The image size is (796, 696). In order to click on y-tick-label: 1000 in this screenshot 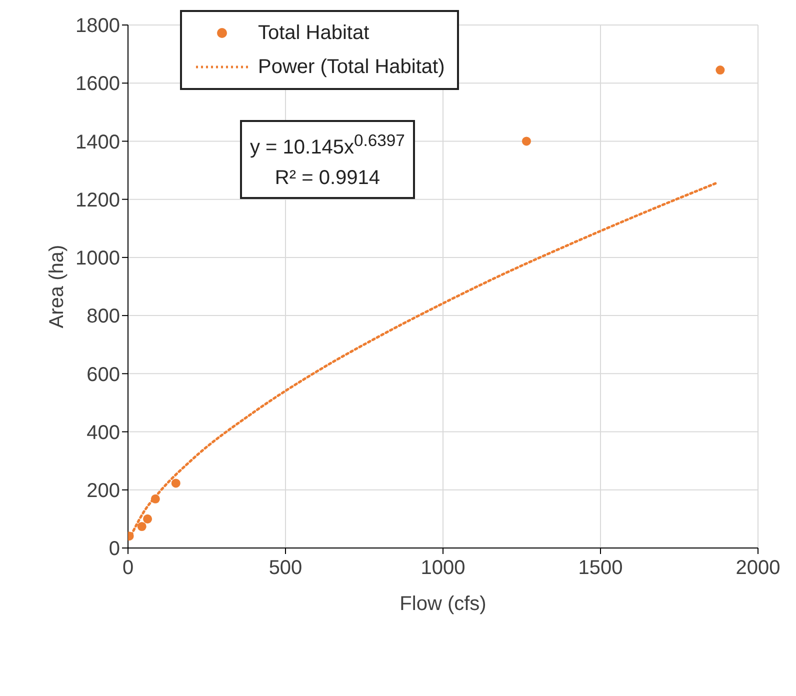, I will do `click(98, 259)`.